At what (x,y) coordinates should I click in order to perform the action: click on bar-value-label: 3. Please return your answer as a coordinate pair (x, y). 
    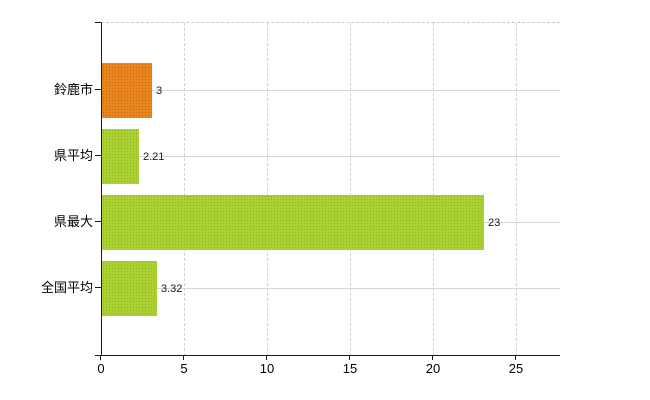
    Looking at the image, I should click on (159, 90).